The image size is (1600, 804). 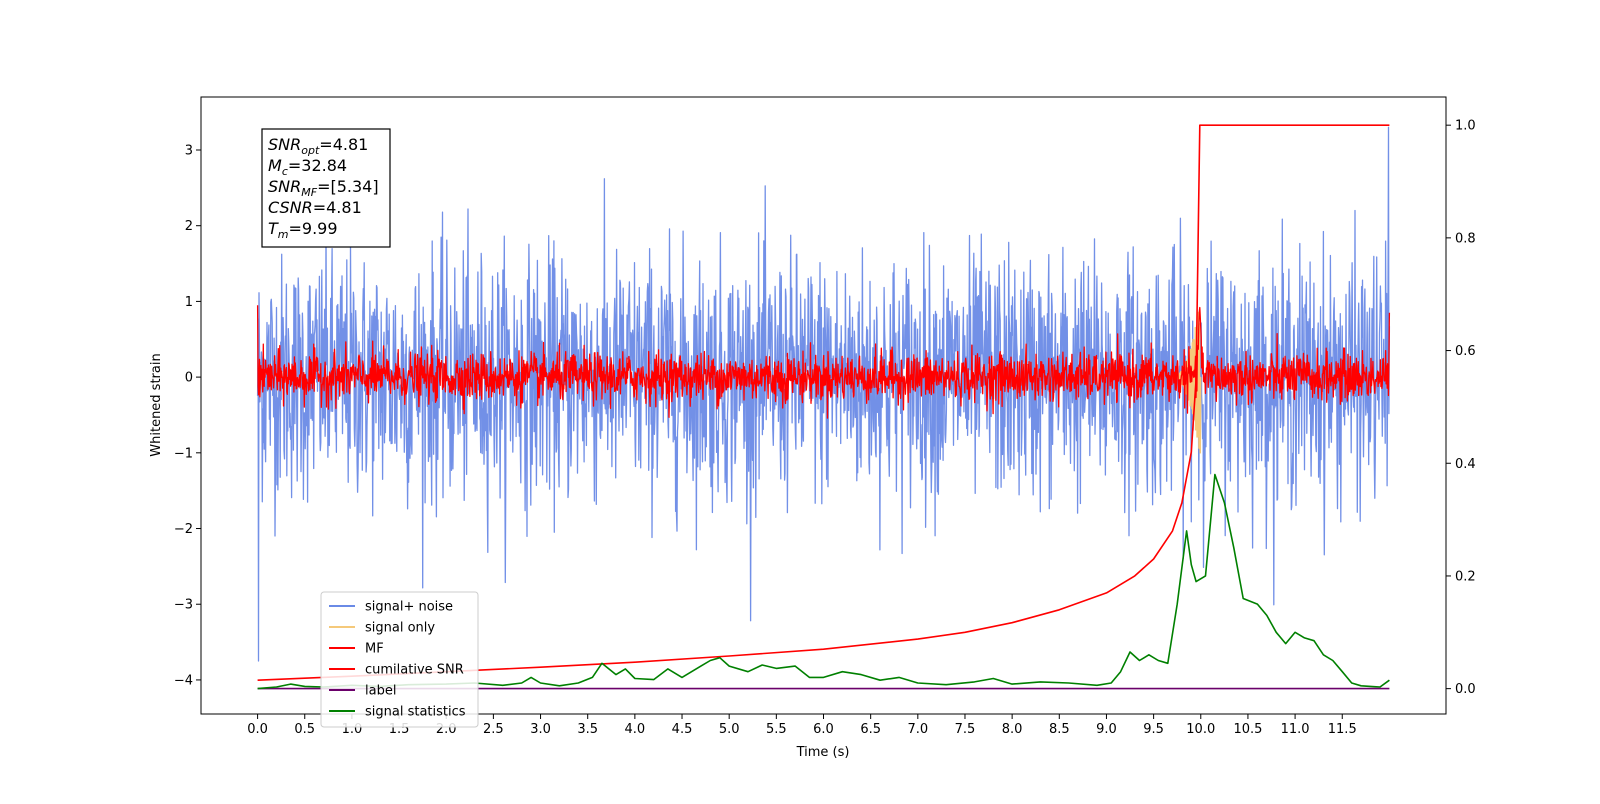 I want to click on x-tick-label-16: 8.0, so click(x=1012, y=729).